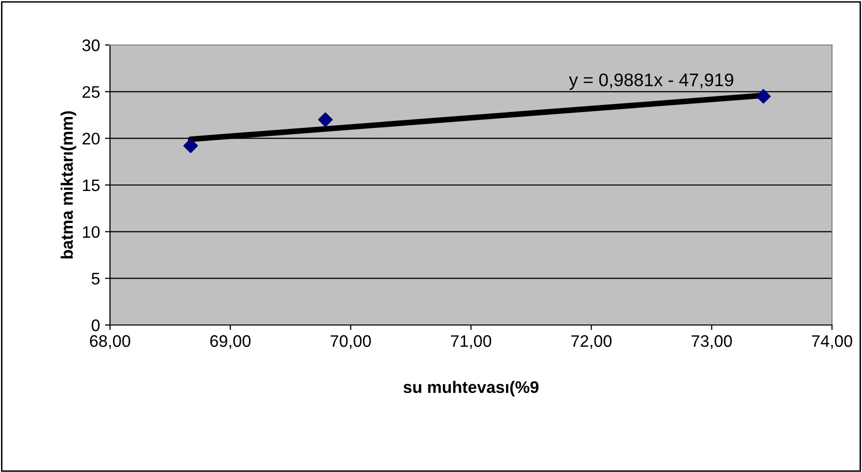 The height and width of the screenshot is (472, 862). Describe the element at coordinates (68, 184) in the screenshot. I see `y-axis-title: batma miktarı(mm)` at that location.